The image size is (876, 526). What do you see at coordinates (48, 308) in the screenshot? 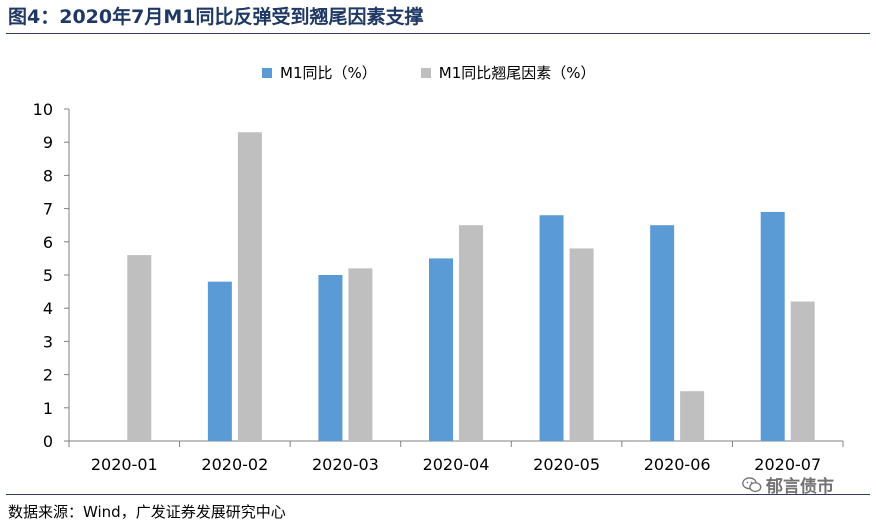
I see `y-tick-label: 4` at bounding box center [48, 308].